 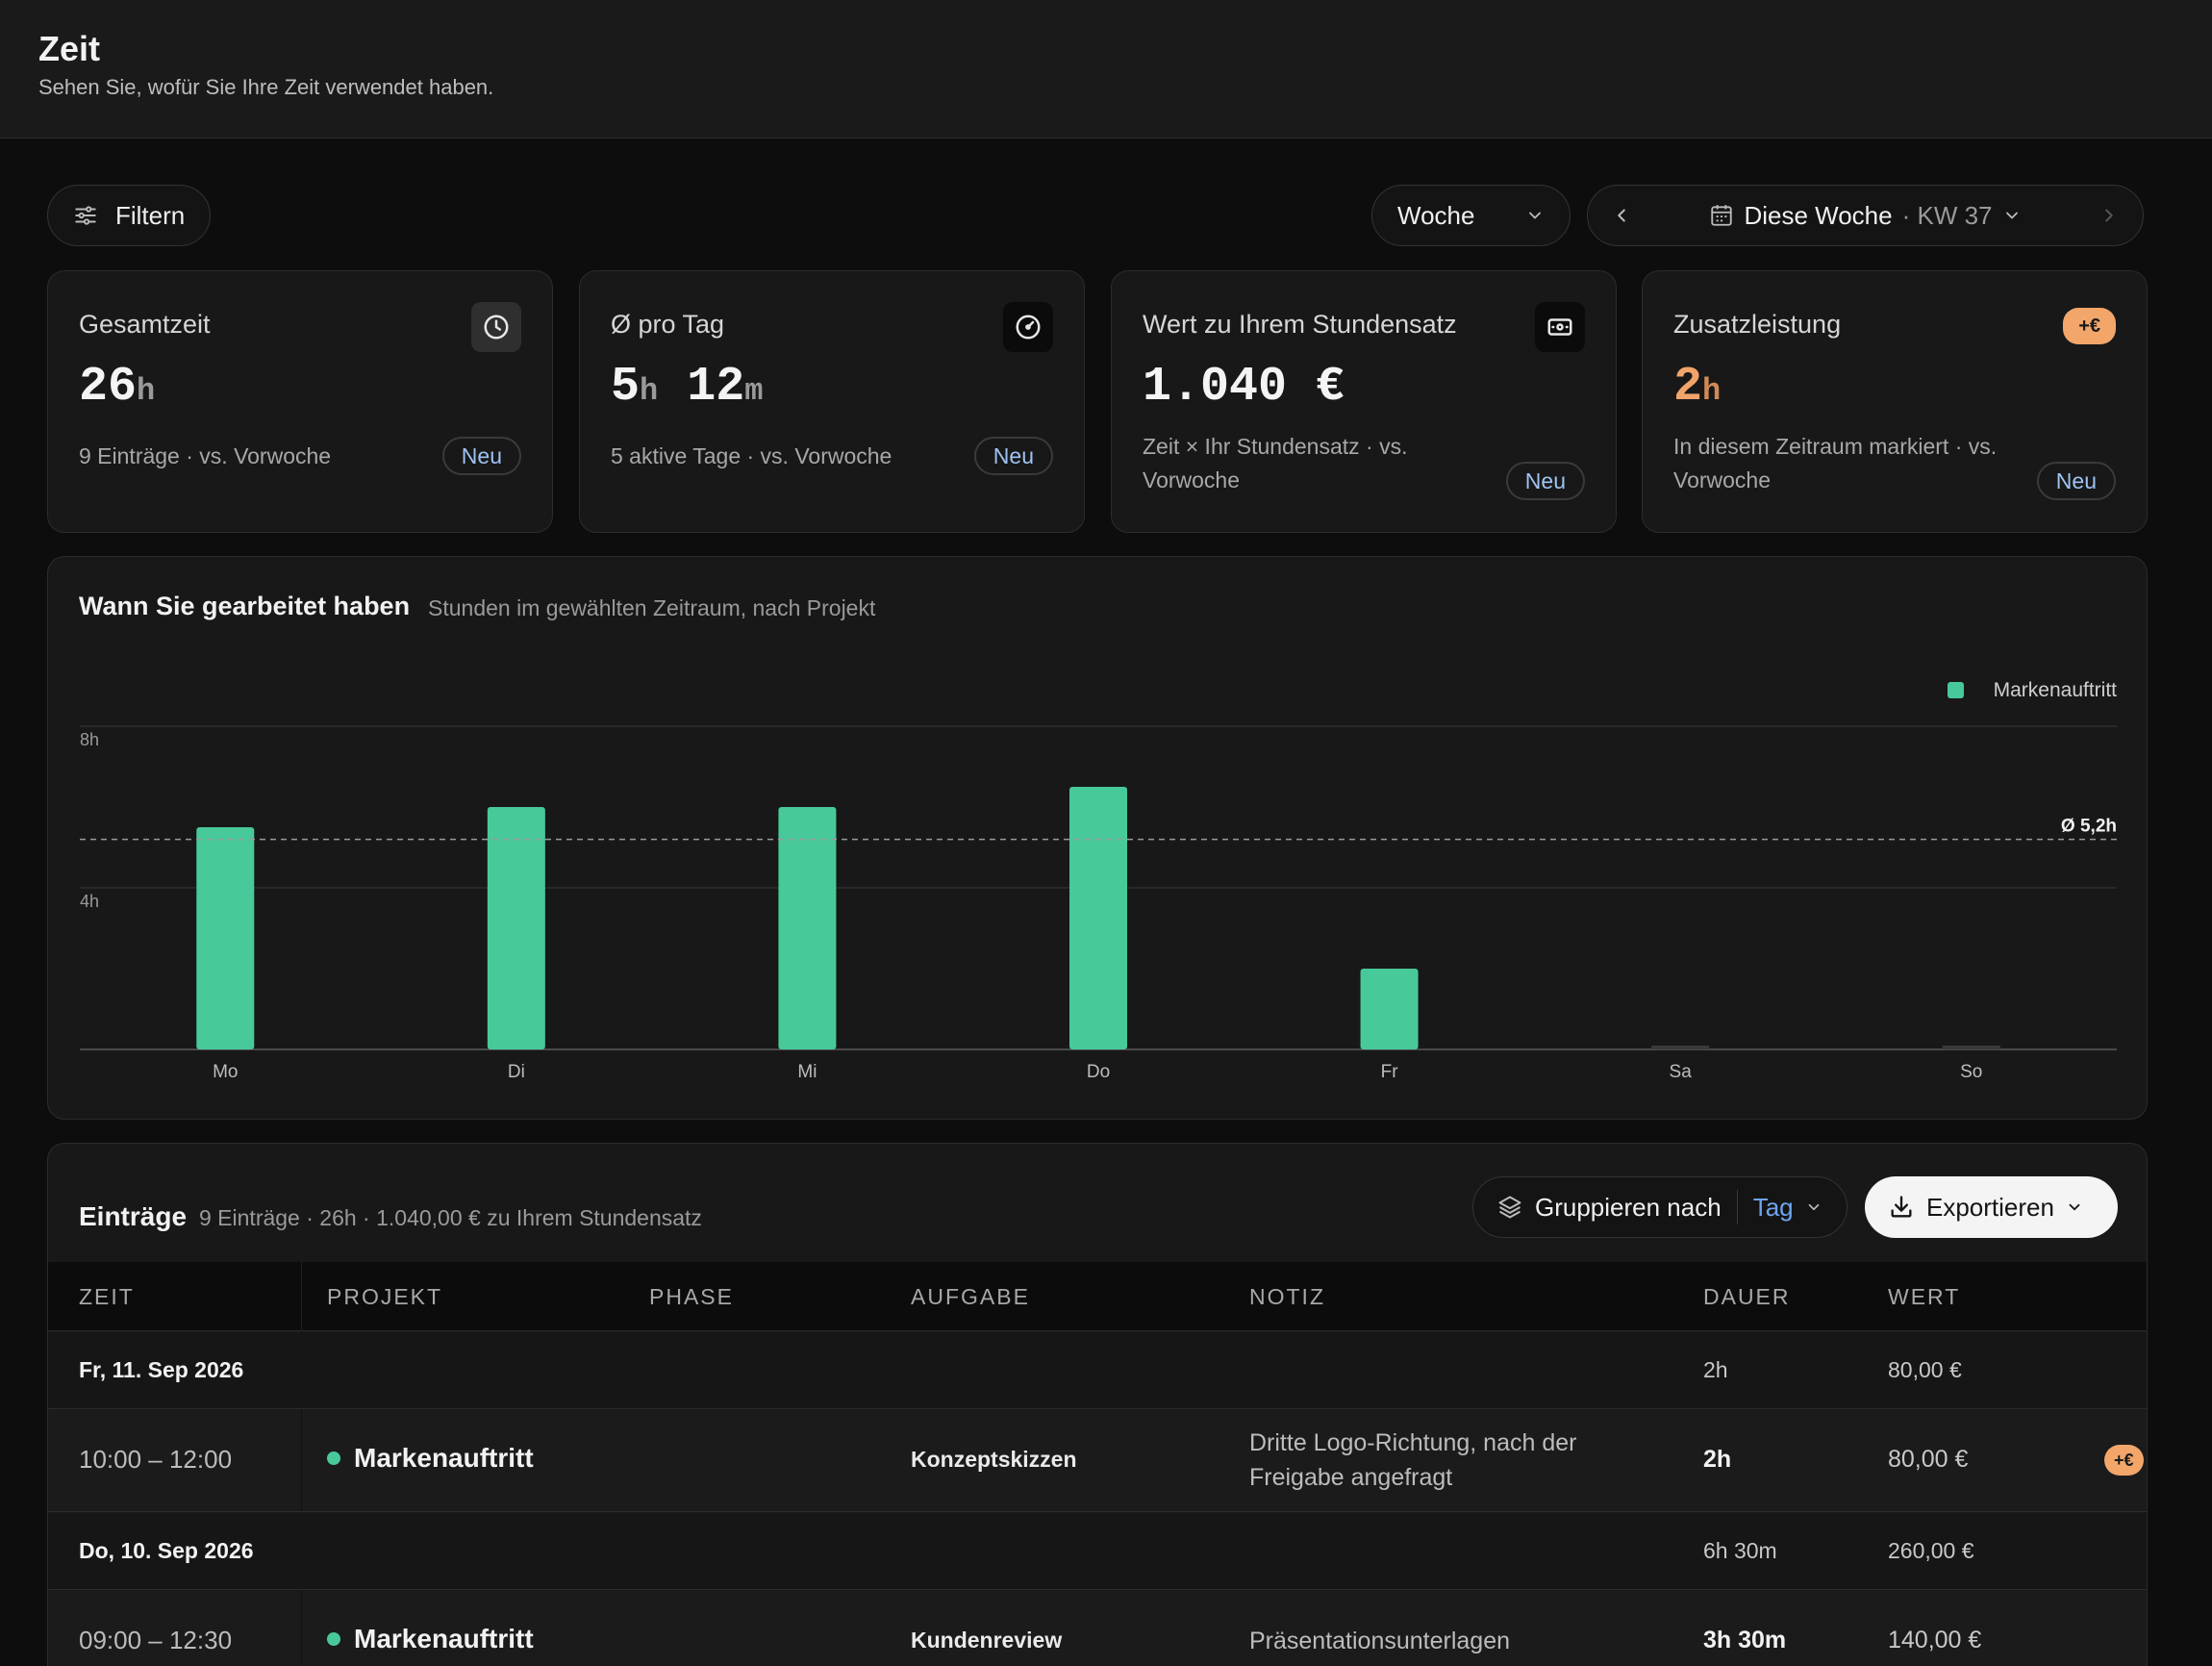 I want to click on chevron-left-icon, so click(x=1621, y=216).